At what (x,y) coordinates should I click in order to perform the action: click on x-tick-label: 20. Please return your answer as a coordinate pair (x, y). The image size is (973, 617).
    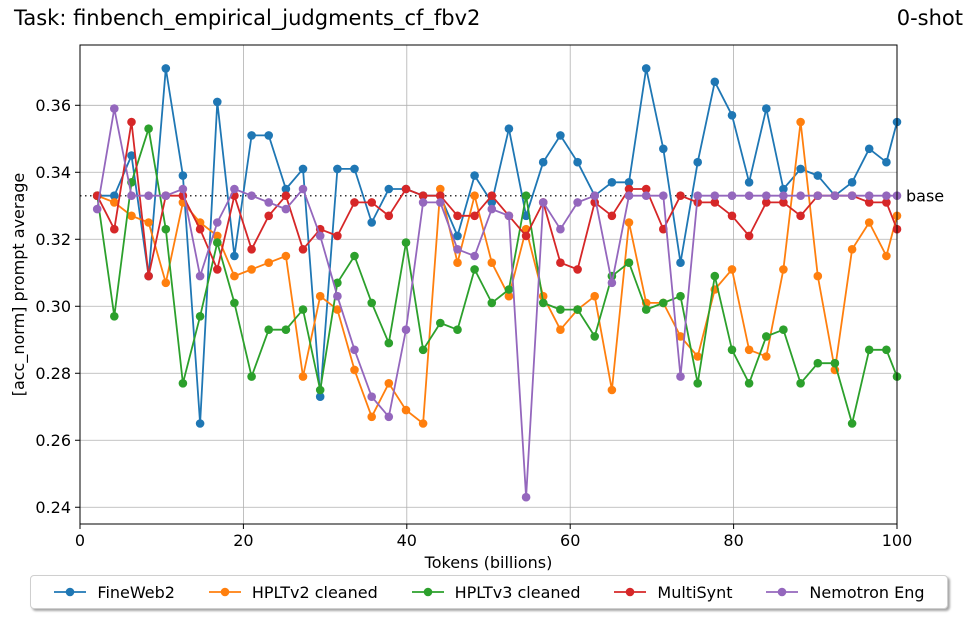
    Looking at the image, I should click on (243, 540).